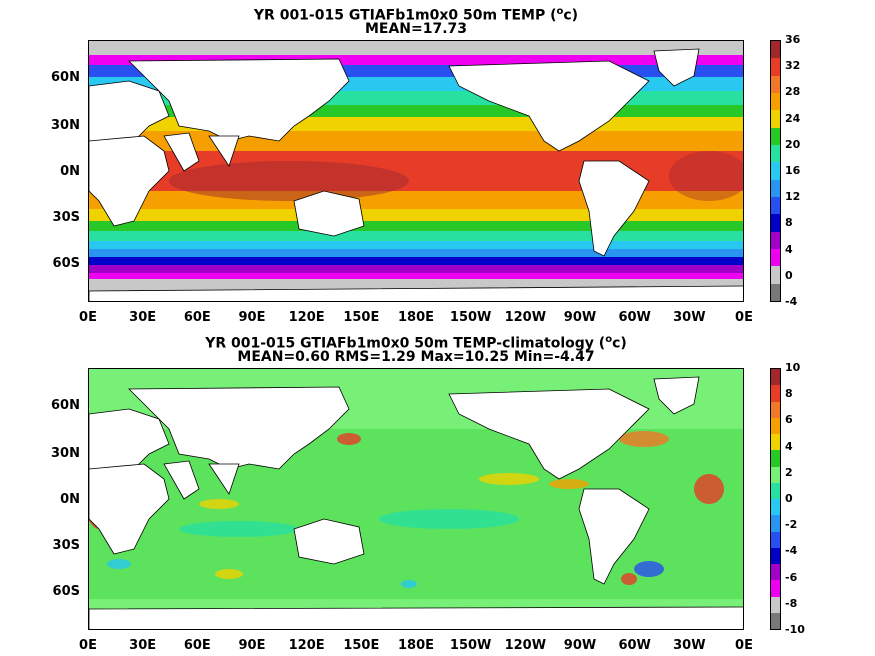 The height and width of the screenshot is (656, 875). What do you see at coordinates (65, 405) in the screenshot?
I see `bottom-lat-label: 60N` at bounding box center [65, 405].